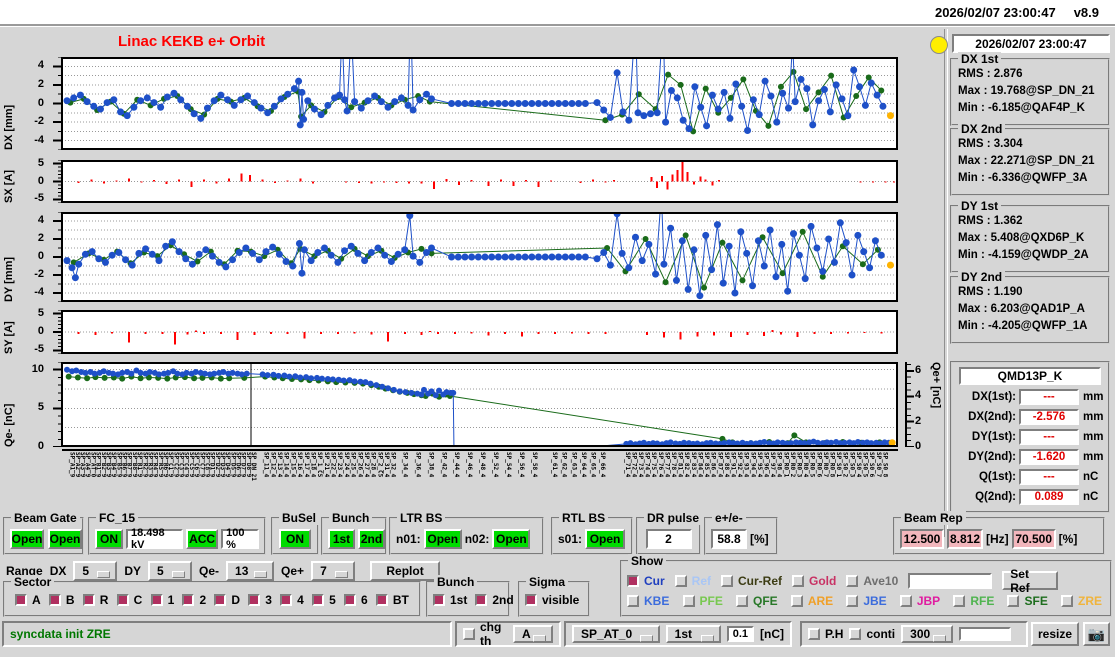 This screenshot has width=1115, height=657. What do you see at coordinates (646, 581) in the screenshot?
I see `checkbox-cur: Cur` at bounding box center [646, 581].